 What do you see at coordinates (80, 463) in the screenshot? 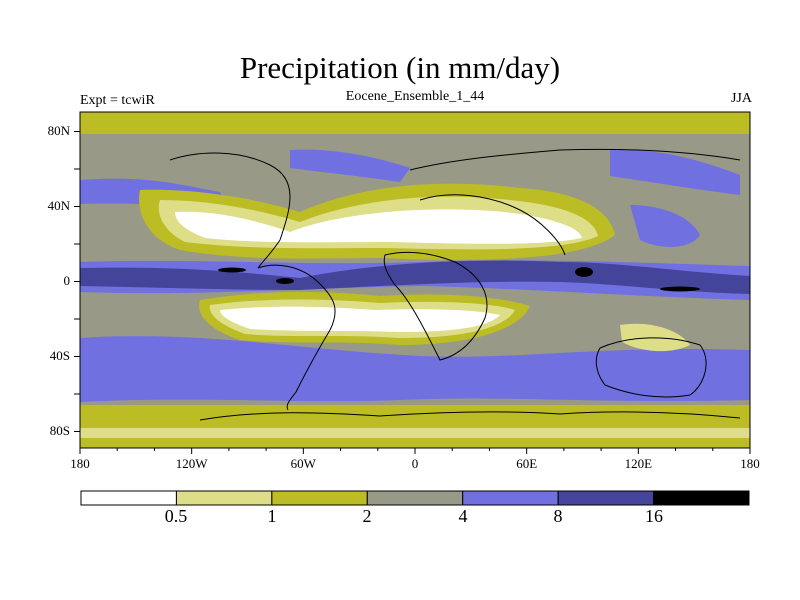
I see `lon-tick-180w: 180` at bounding box center [80, 463].